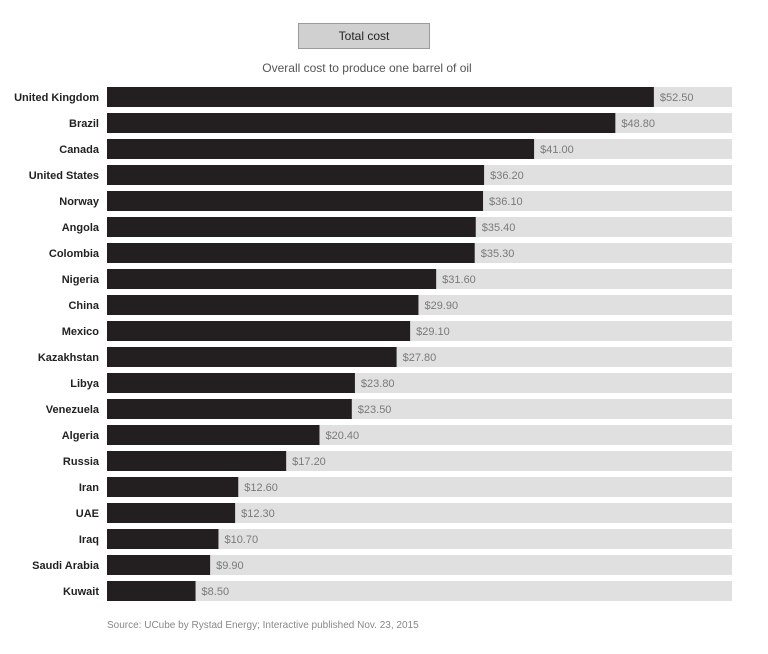 The width and height of the screenshot is (768, 654). What do you see at coordinates (83, 306) in the screenshot?
I see `category-label: China` at bounding box center [83, 306].